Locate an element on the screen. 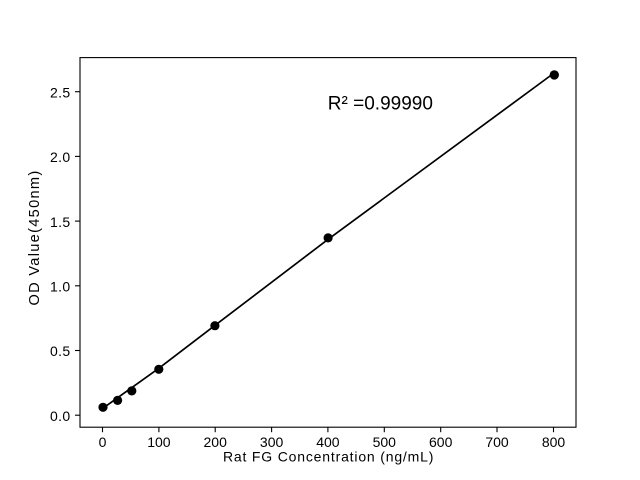 The width and height of the screenshot is (640, 480). svg-text: 700 is located at coordinates (497, 442).